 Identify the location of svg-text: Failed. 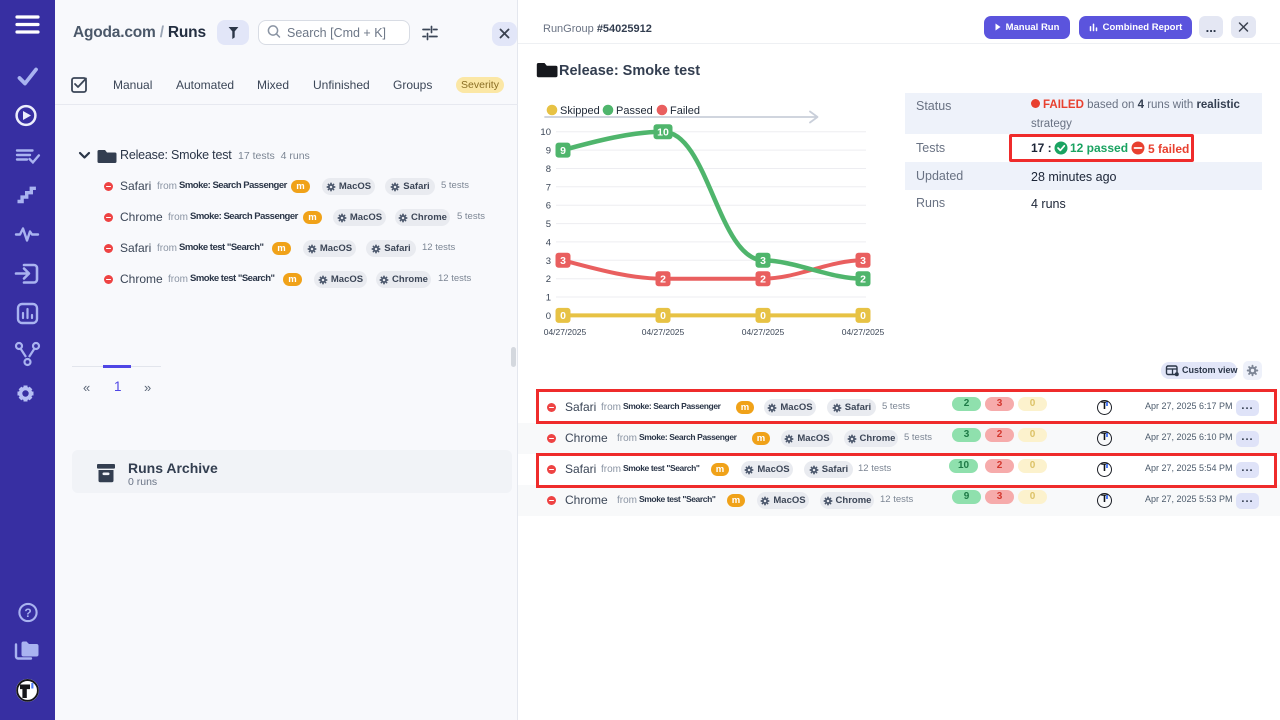
(685, 111).